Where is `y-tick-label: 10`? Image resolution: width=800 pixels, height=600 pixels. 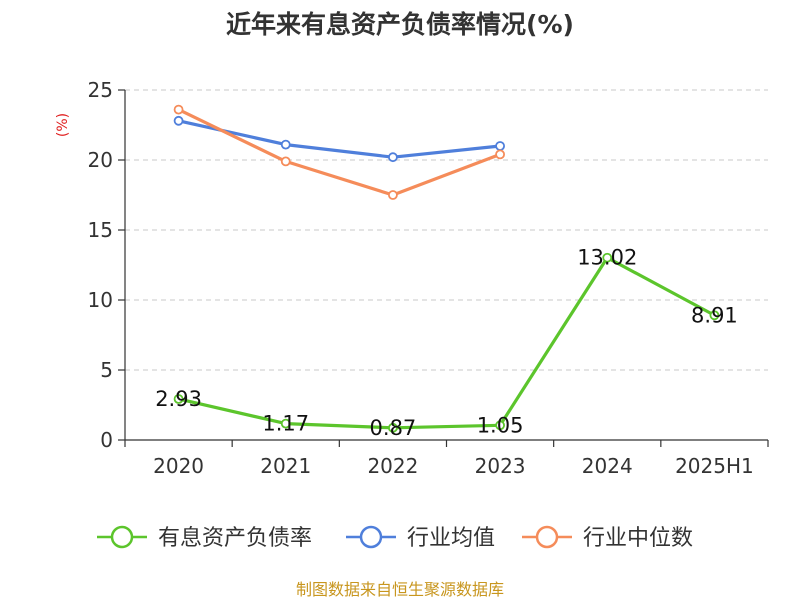 y-tick-label: 10 is located at coordinates (100, 300).